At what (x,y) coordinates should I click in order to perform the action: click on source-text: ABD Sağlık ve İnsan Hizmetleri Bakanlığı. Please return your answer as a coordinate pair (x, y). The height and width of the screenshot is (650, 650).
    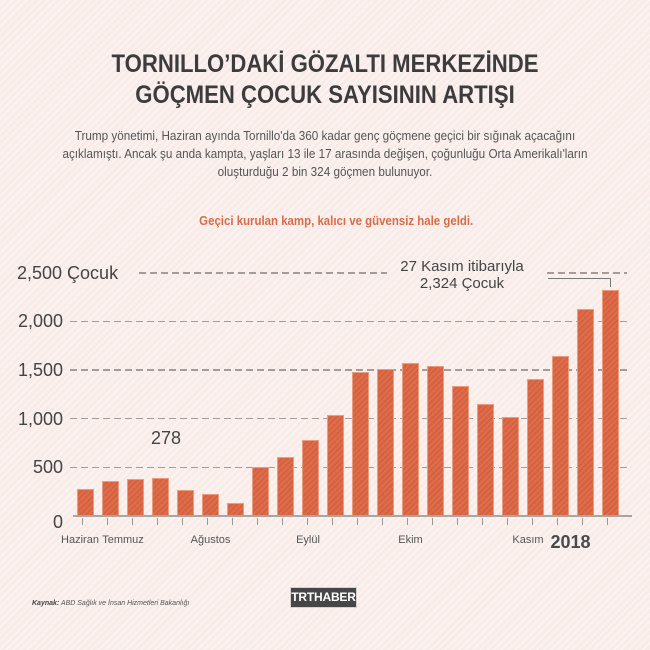
    Looking at the image, I should click on (125, 603).